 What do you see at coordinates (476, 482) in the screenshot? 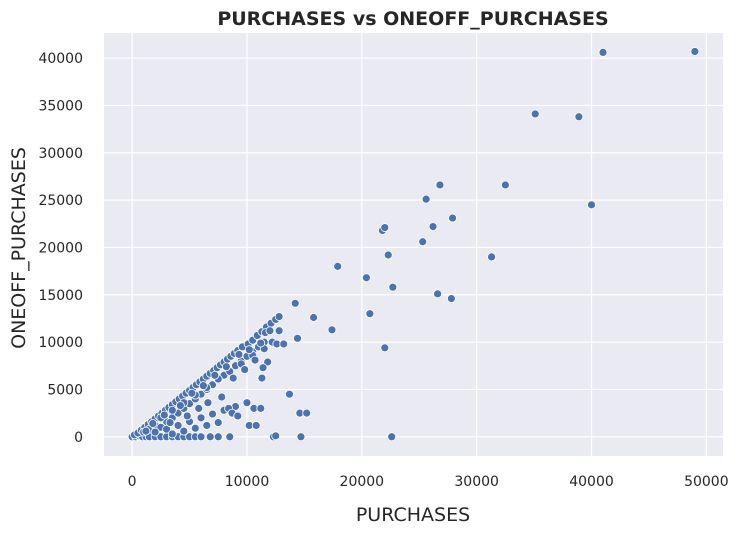
I see `x-tick-label: 30000` at bounding box center [476, 482].